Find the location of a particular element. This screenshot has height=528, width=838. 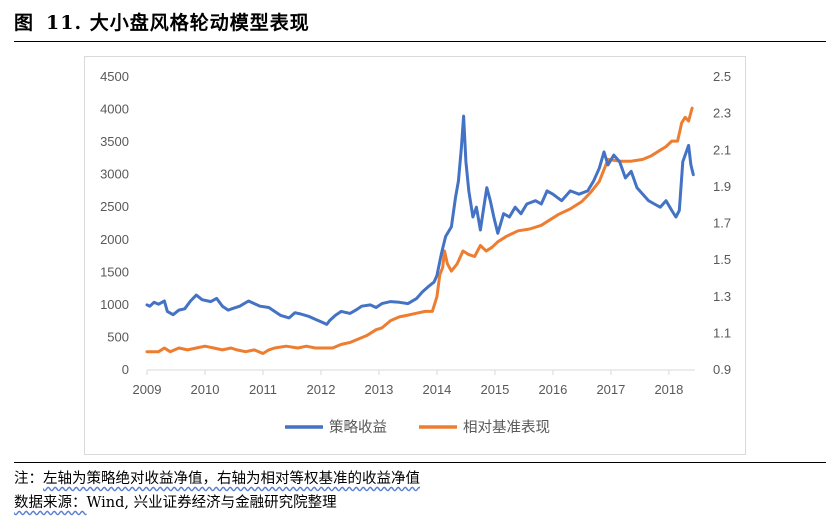

x-tick-label: 2013 is located at coordinates (378, 389).